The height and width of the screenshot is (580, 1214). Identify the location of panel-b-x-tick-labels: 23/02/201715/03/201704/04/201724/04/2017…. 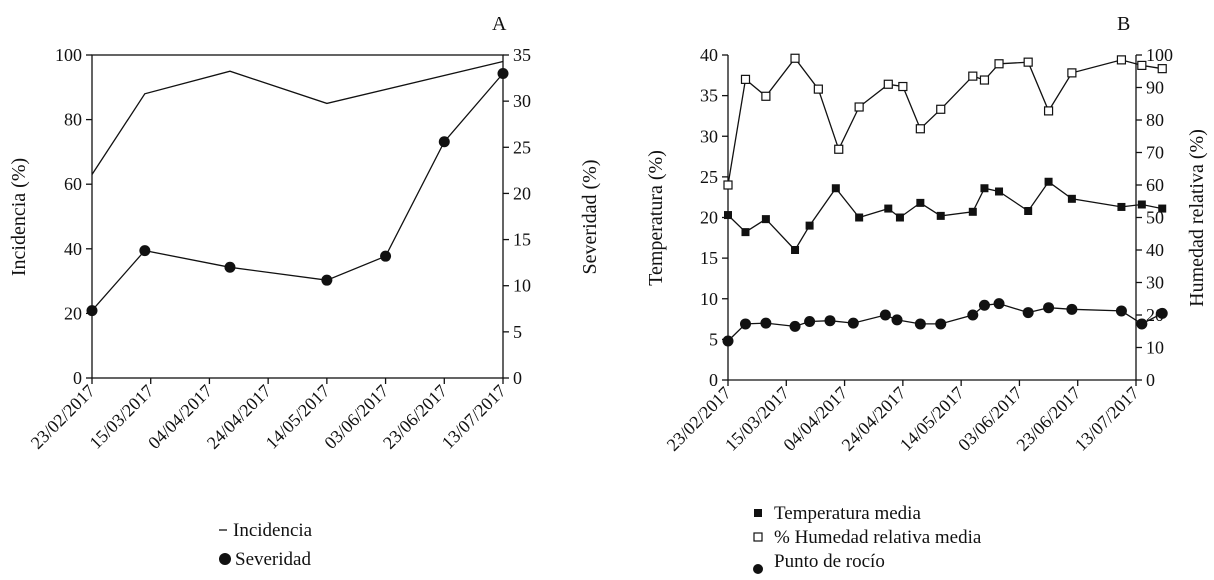
(903, 419).